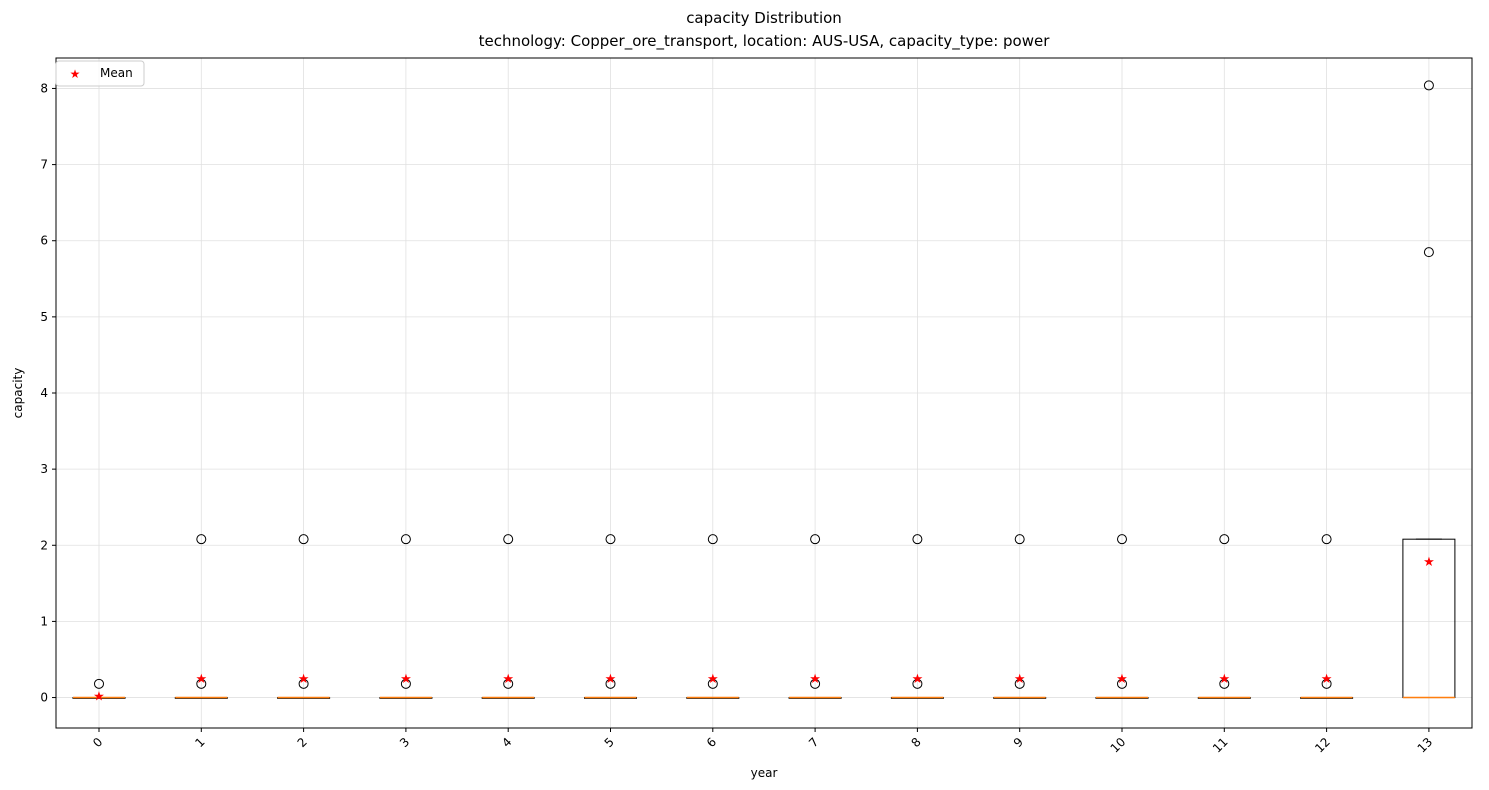  What do you see at coordinates (44, 88) in the screenshot?
I see `y-tick-label: 8` at bounding box center [44, 88].